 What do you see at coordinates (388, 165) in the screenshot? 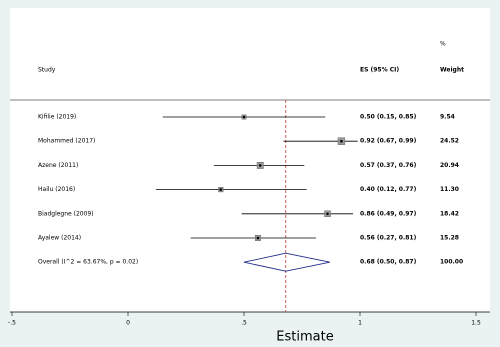
I see `ci-label: 0.57 (0.37, 0.76)` at bounding box center [388, 165].